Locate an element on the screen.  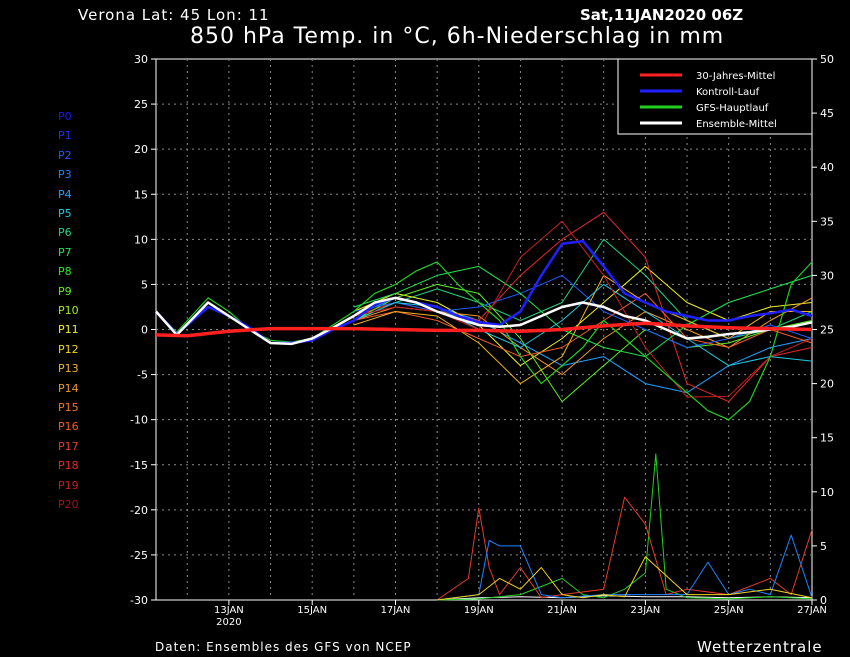
y-left-tick-label: -5 is located at coordinates (142, 375).